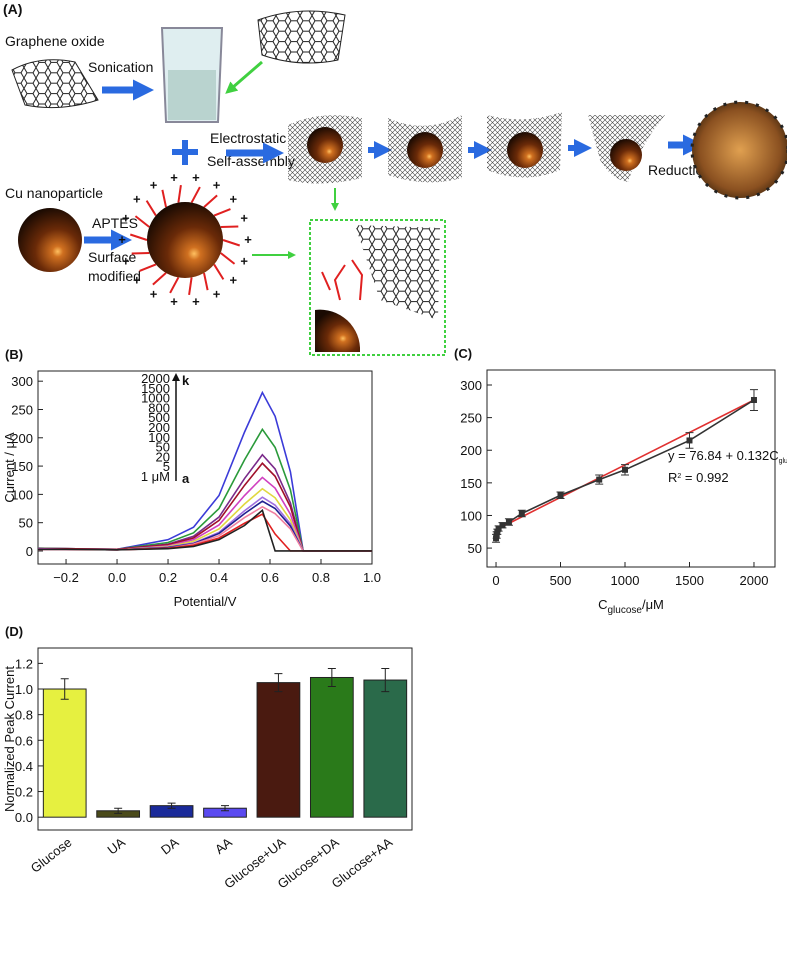 The image size is (787, 953). What do you see at coordinates (672, 477) in the screenshot?
I see `annotation: R` at bounding box center [672, 477].